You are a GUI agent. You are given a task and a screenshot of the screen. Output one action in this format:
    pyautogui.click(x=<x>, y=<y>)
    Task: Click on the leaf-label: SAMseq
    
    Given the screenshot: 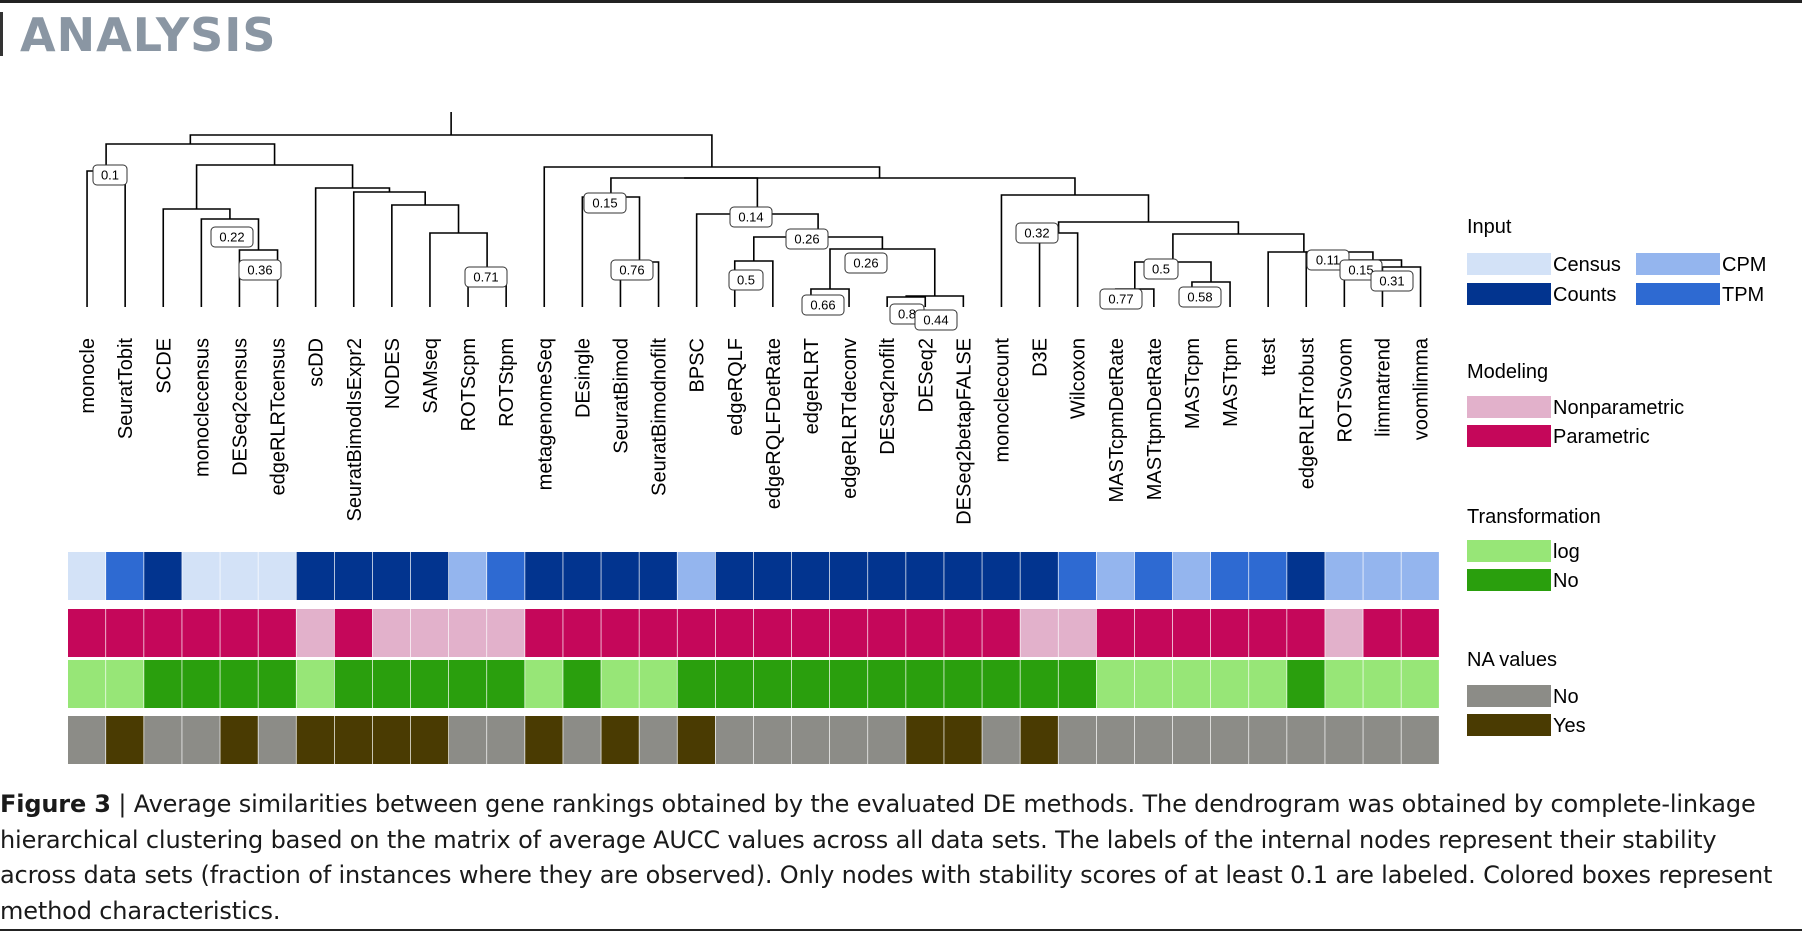 What is the action you would take?
    pyautogui.click(x=431, y=376)
    